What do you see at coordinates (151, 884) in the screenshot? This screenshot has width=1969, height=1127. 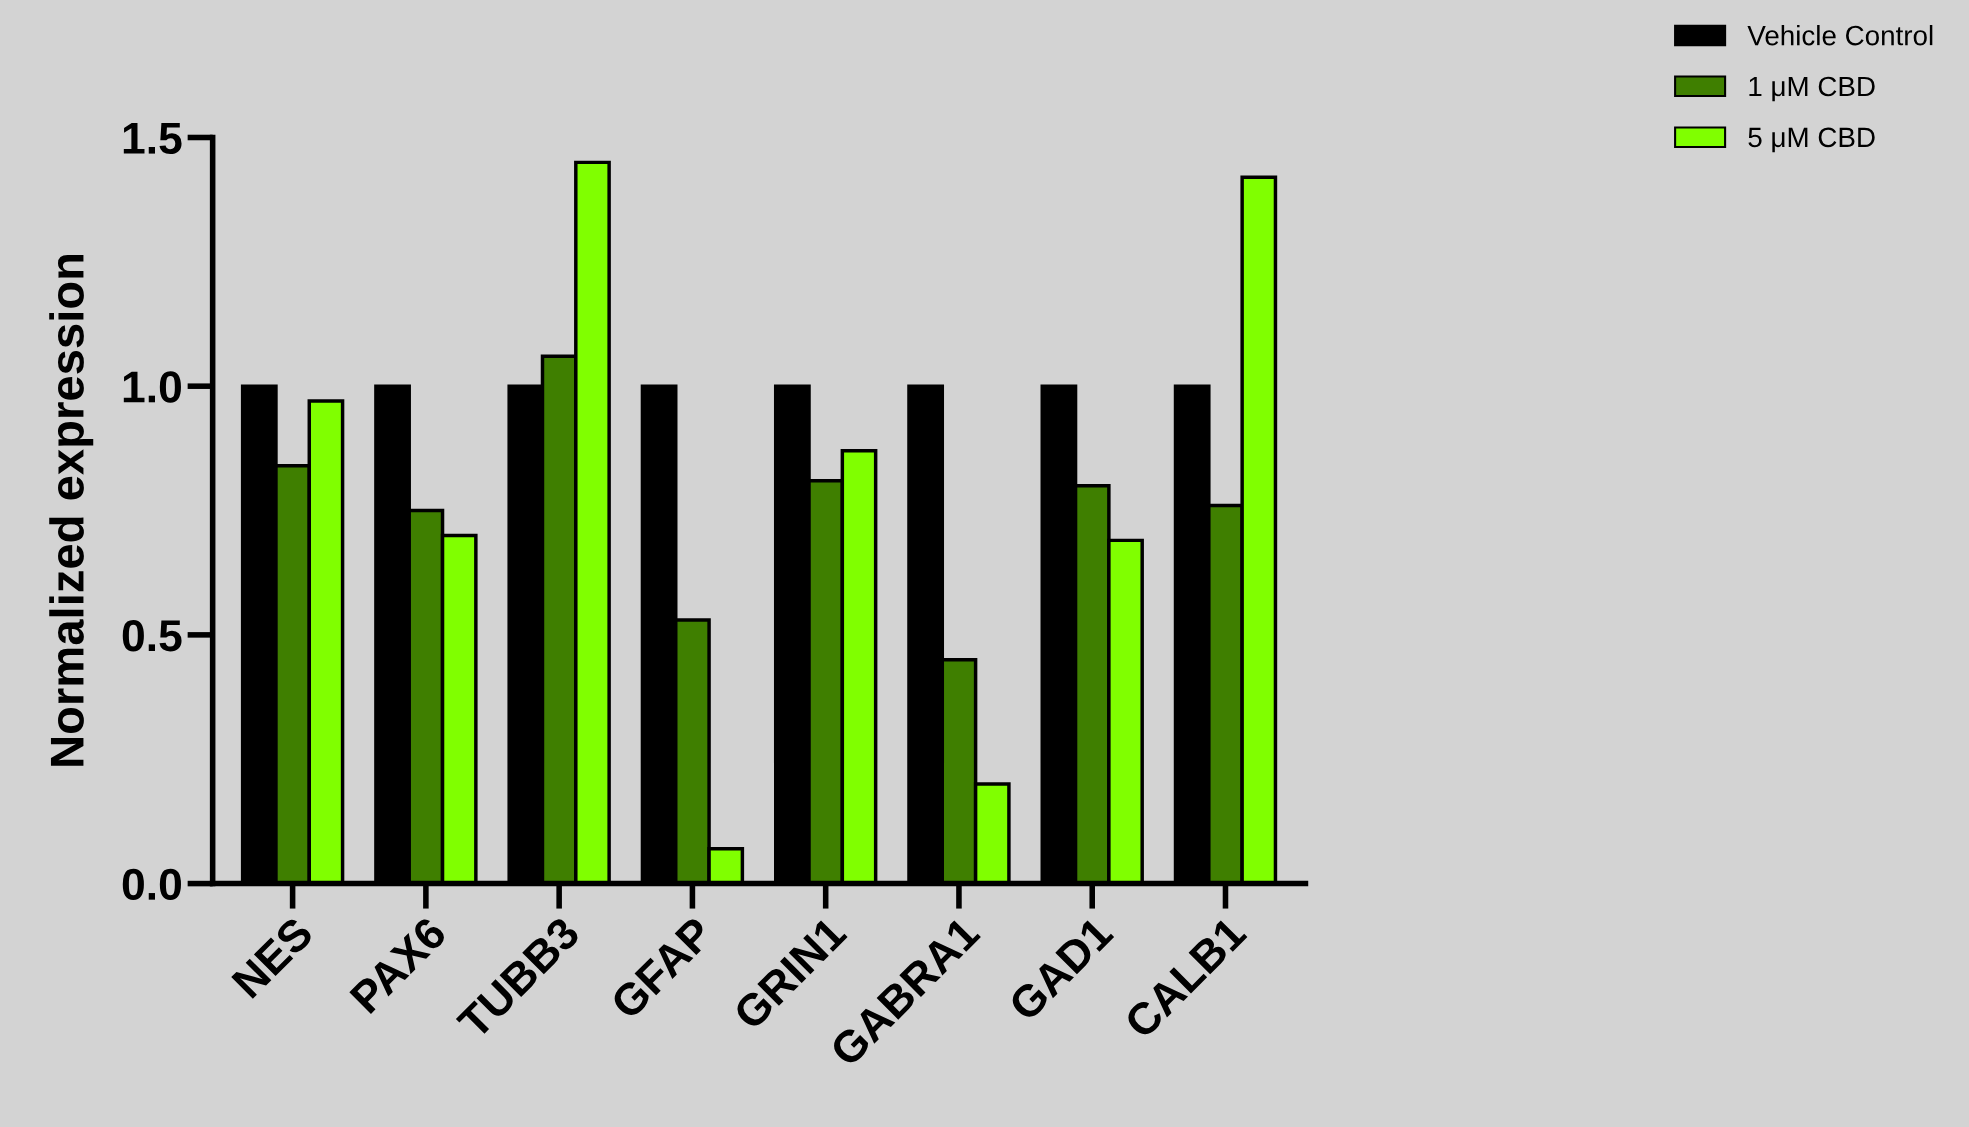 I see `y-tick-label: 0.0` at bounding box center [151, 884].